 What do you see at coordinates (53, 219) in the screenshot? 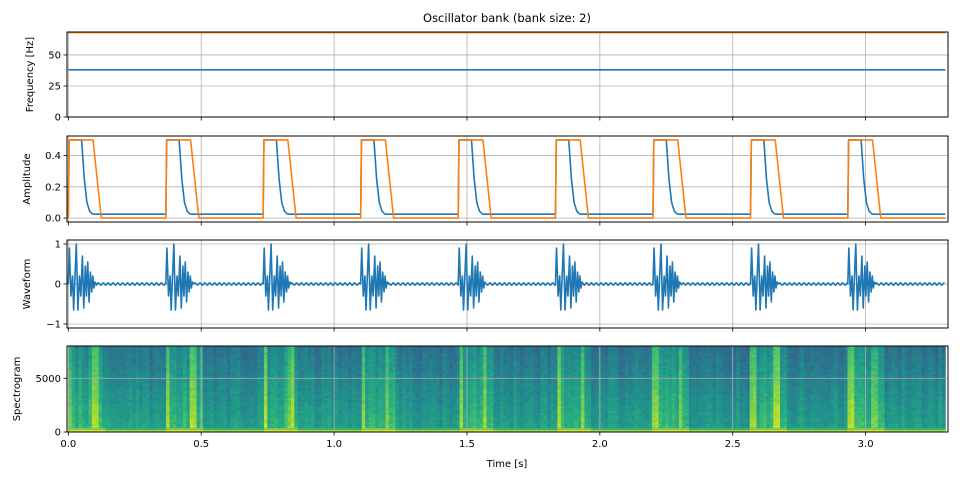
I see `y-tick-label: 0.0` at bounding box center [53, 219].